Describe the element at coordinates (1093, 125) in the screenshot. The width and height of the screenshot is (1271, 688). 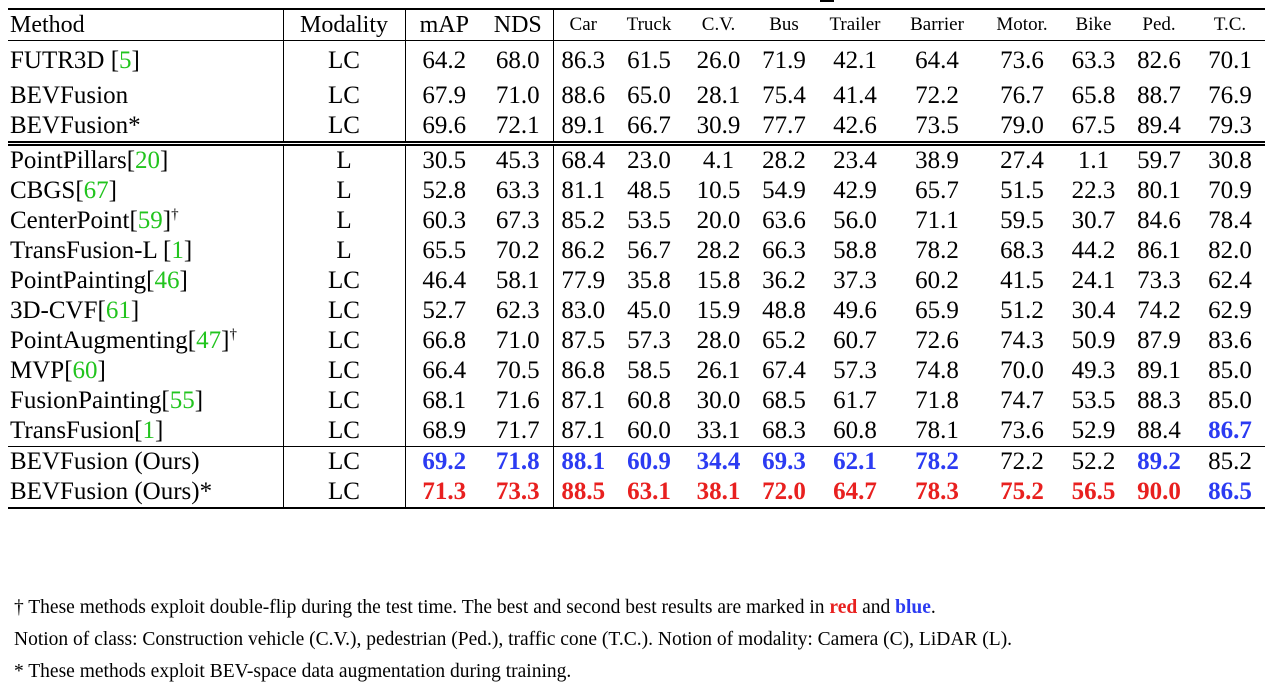
I see `value-cell: 67.5` at that location.